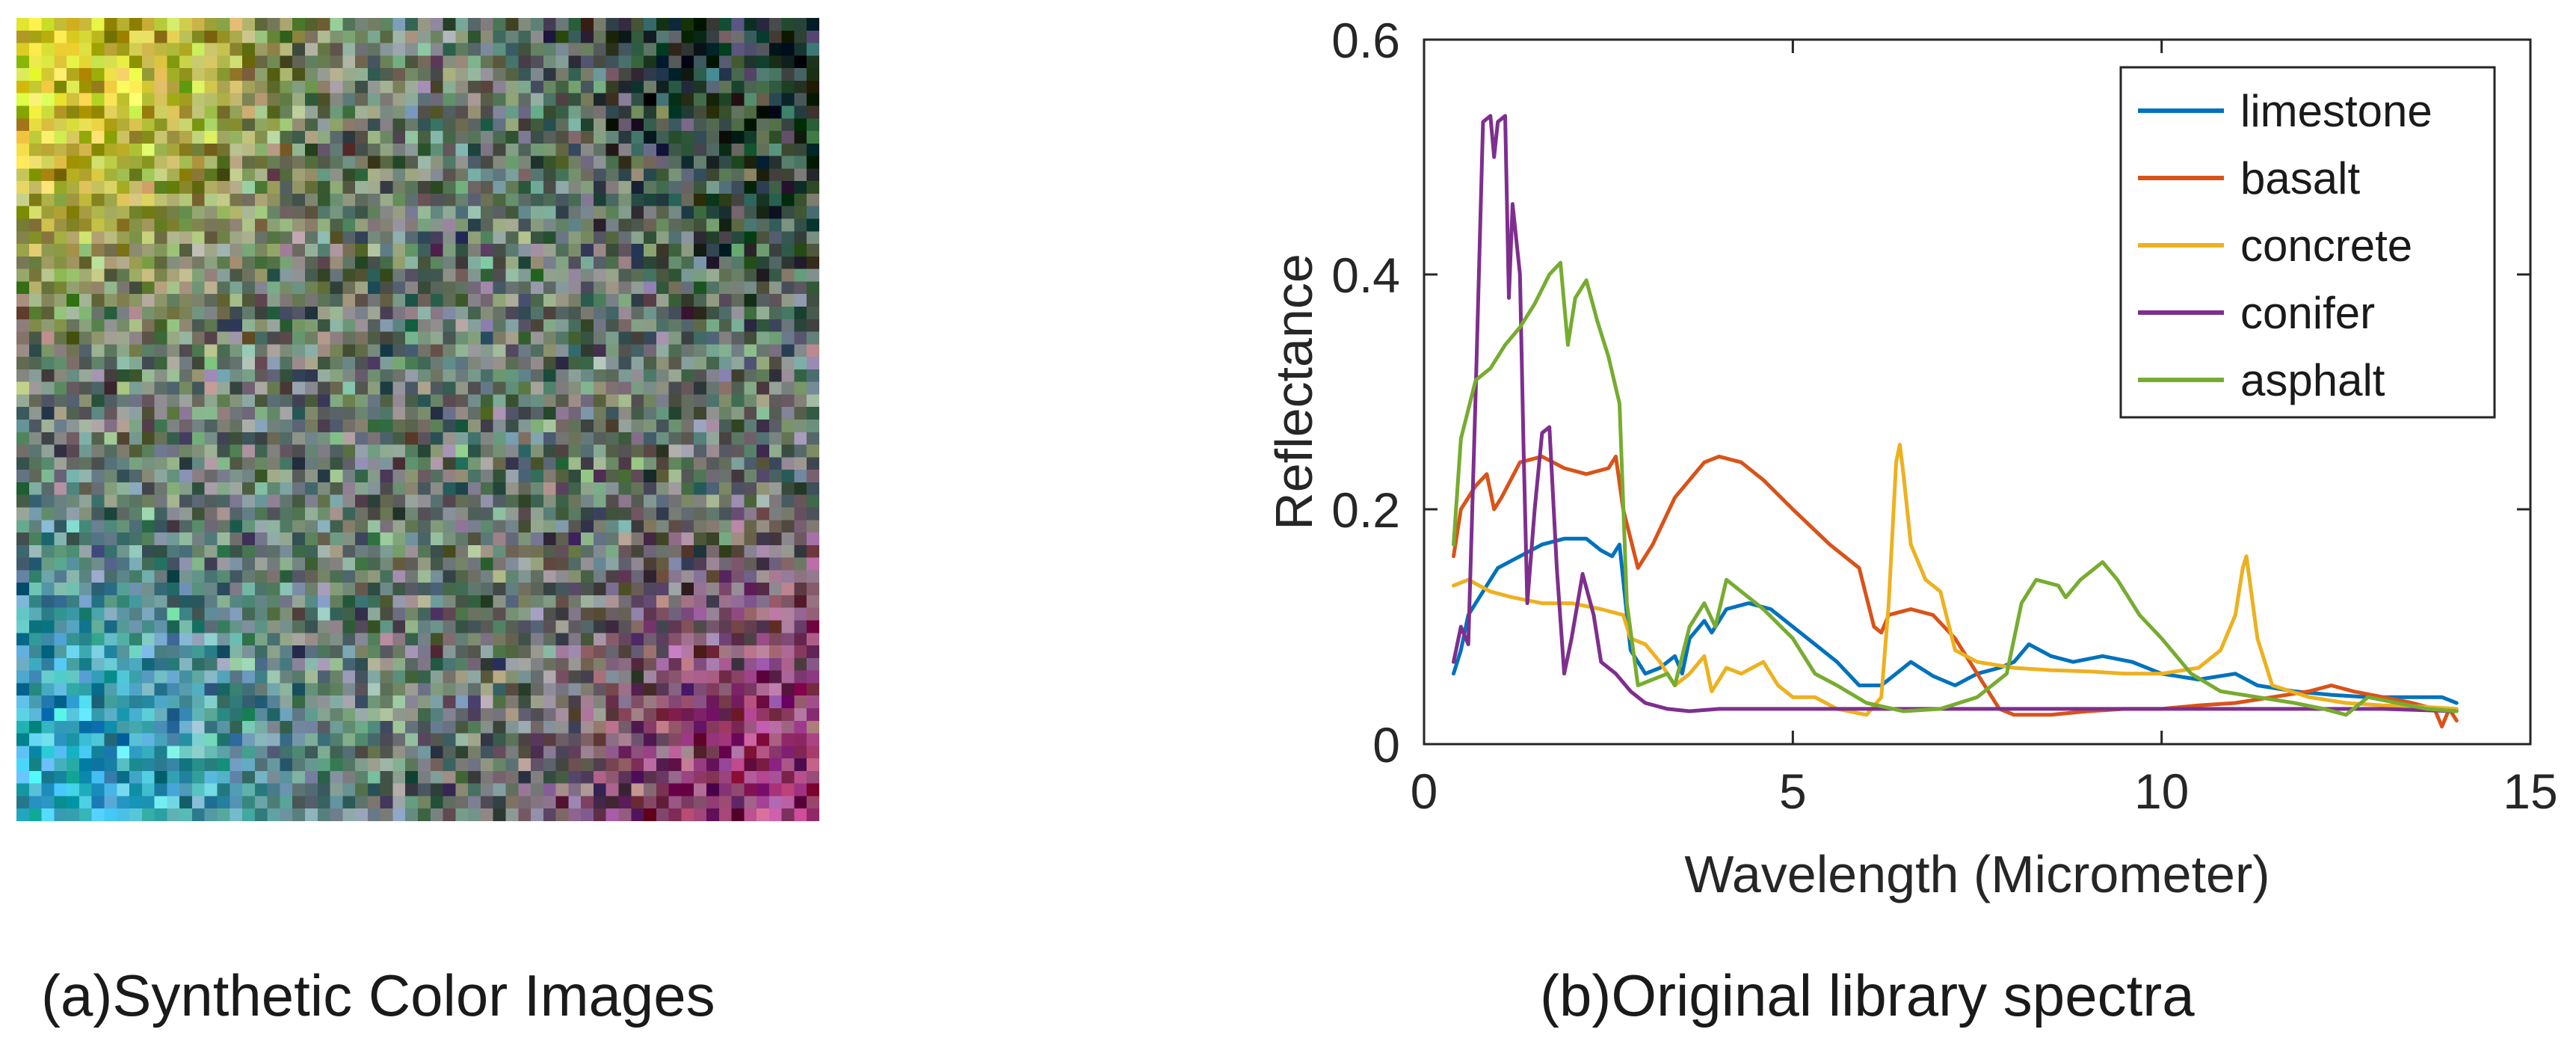 The width and height of the screenshot is (2576, 1050). I want to click on x-axis-label: Wavelength (Micrometer), so click(1977, 874).